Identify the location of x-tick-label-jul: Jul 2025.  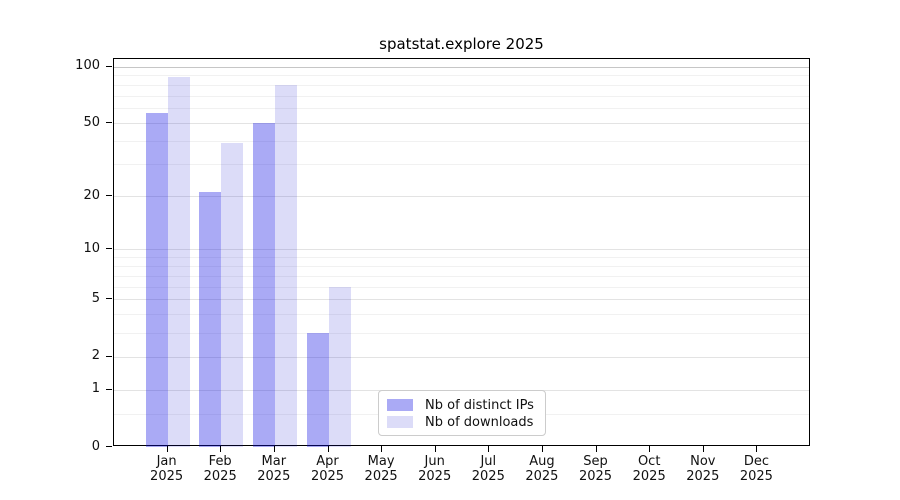
(488, 469).